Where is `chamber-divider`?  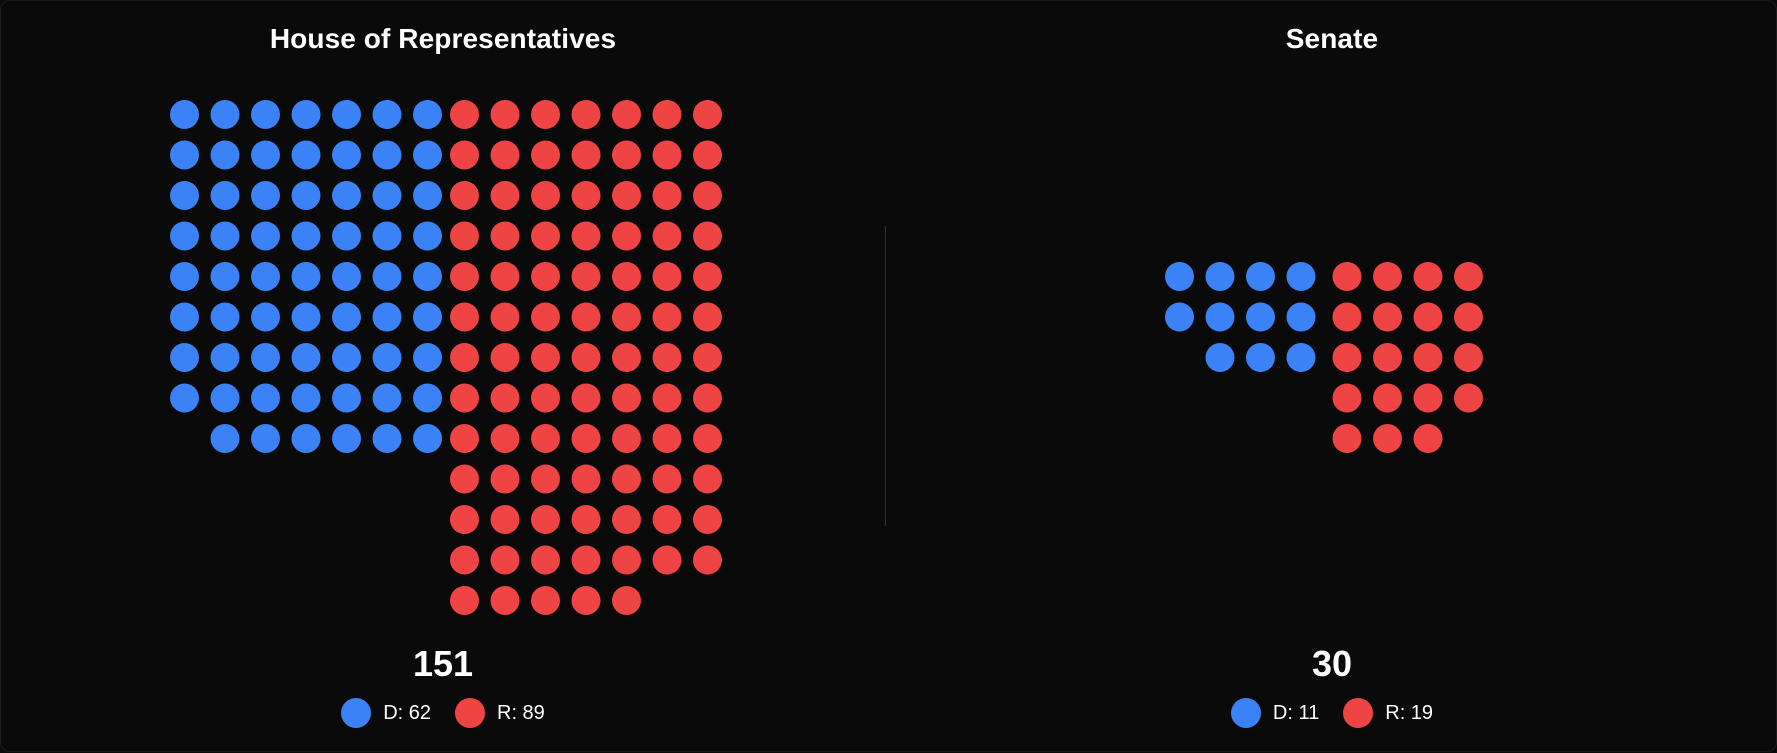
chamber-divider is located at coordinates (885, 376).